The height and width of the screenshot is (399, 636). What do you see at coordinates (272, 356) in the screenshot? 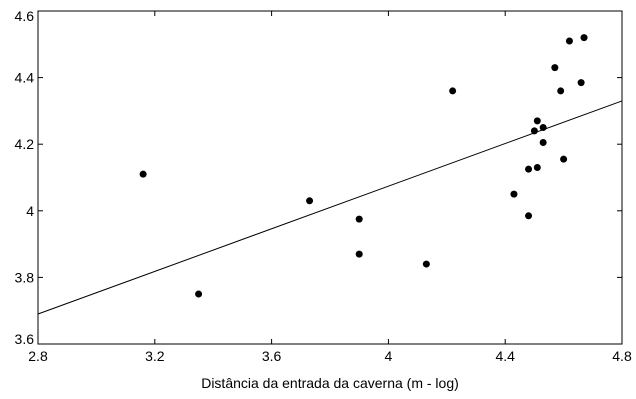
I see `x-tick-label: 3.6` at bounding box center [272, 356].